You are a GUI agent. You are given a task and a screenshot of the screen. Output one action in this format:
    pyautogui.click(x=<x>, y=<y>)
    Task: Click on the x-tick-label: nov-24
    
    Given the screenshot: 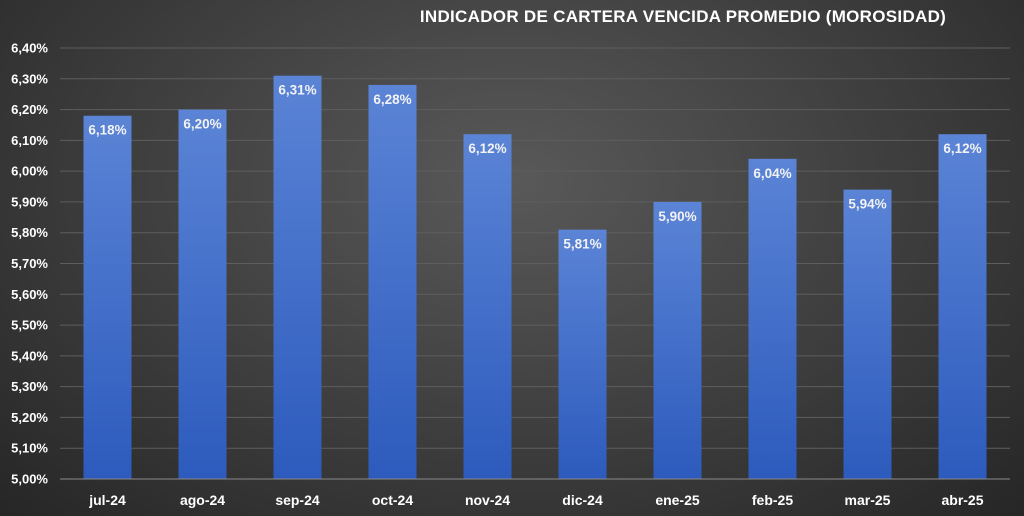 What is the action you would take?
    pyautogui.click(x=487, y=500)
    